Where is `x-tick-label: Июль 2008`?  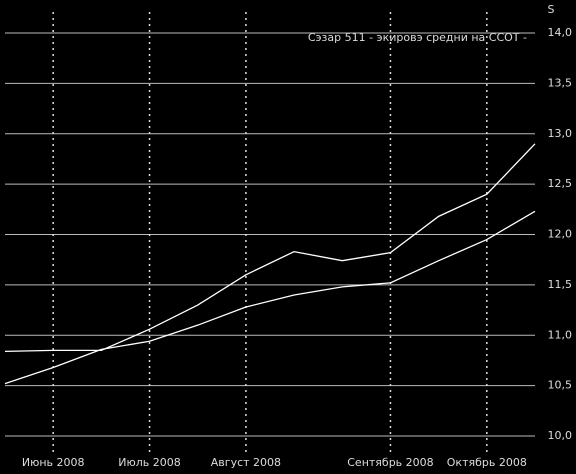 x-tick-label: Июль 2008 is located at coordinates (149, 462).